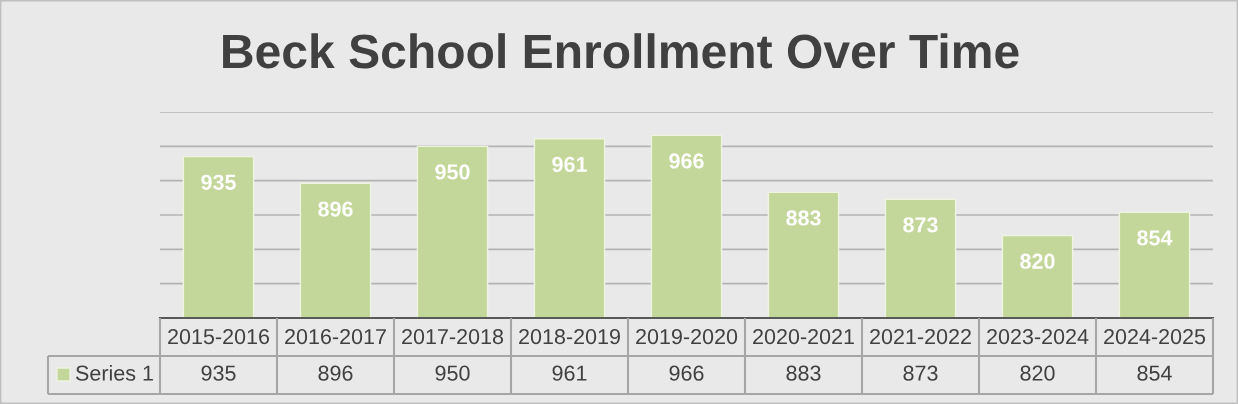 The height and width of the screenshot is (404, 1238). I want to click on x-tick-label: 2017-2018, so click(453, 336).